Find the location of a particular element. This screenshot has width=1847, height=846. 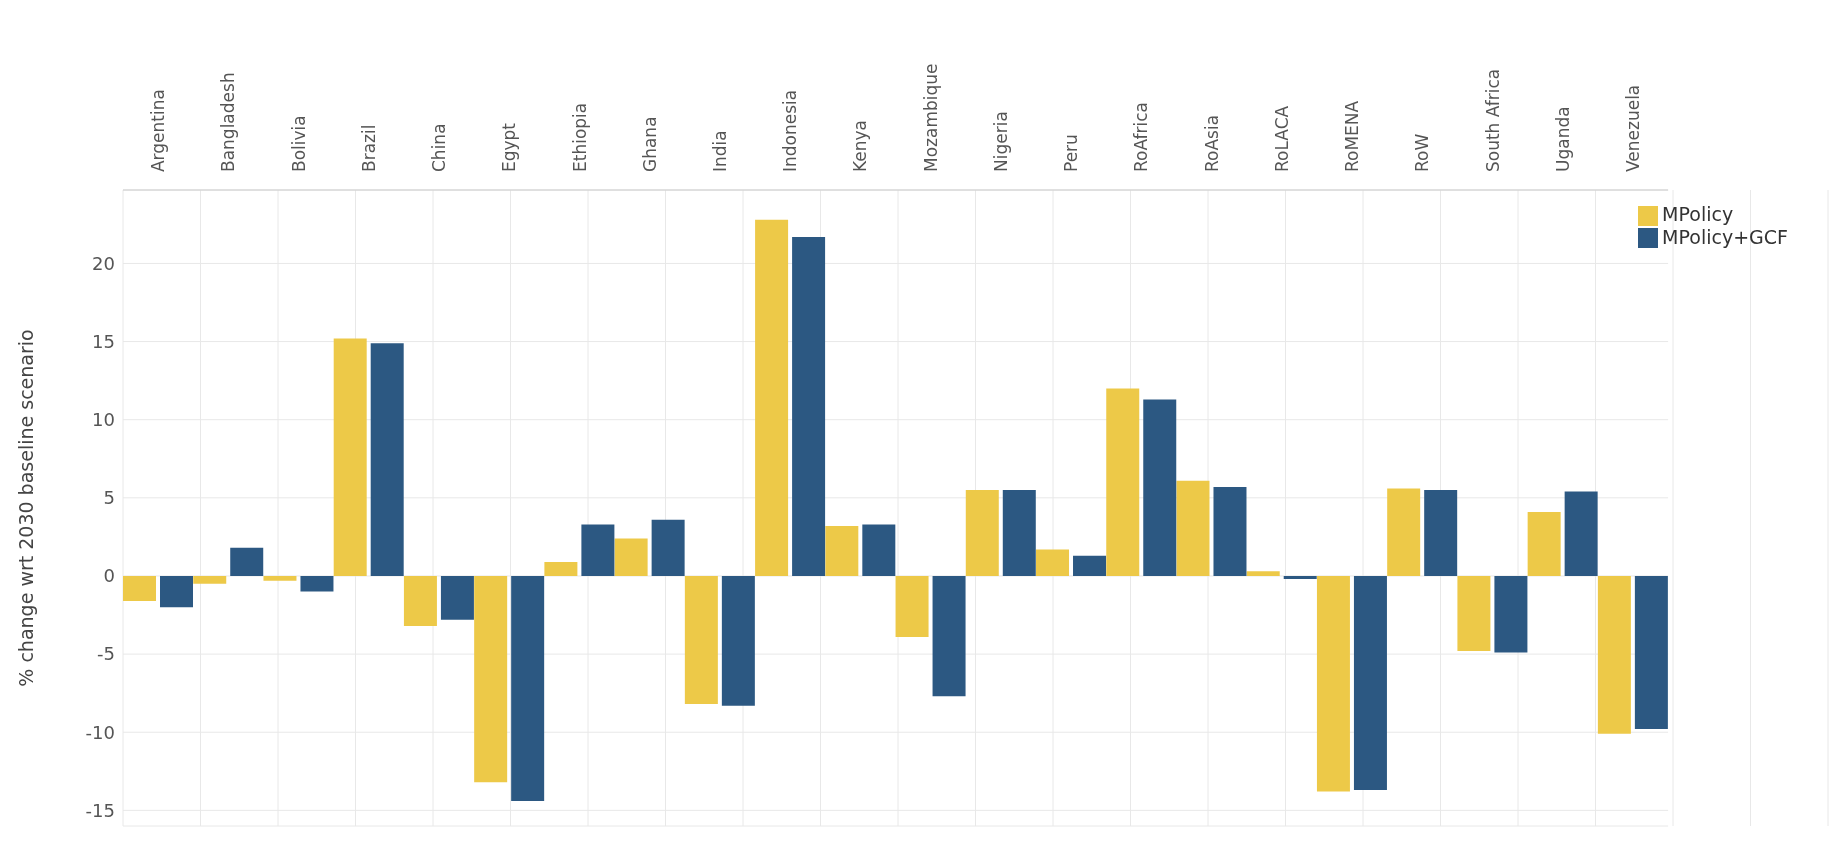

x-tick-label: RoLACA is located at coordinates (1281, 138).